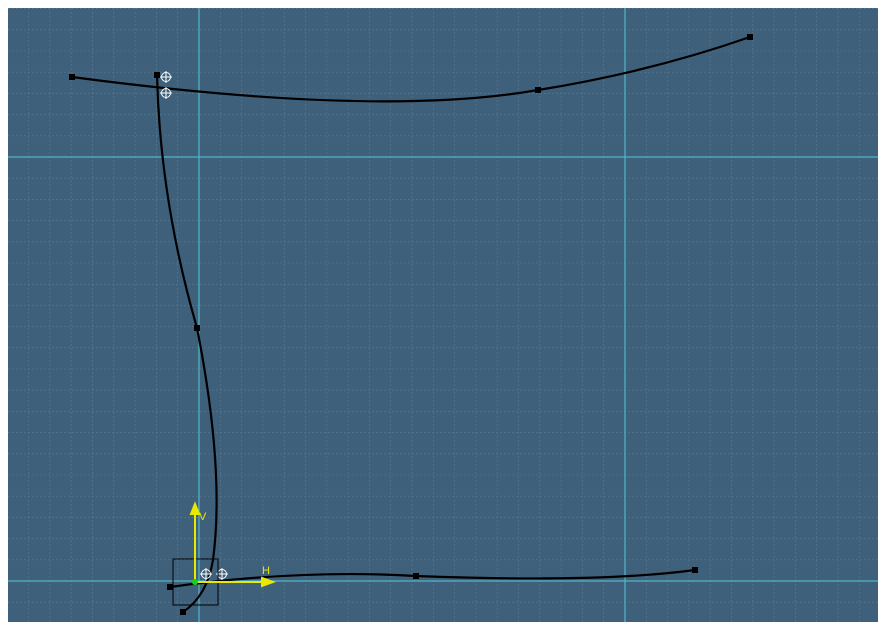  I want to click on h-axis-label: H, so click(266, 571).